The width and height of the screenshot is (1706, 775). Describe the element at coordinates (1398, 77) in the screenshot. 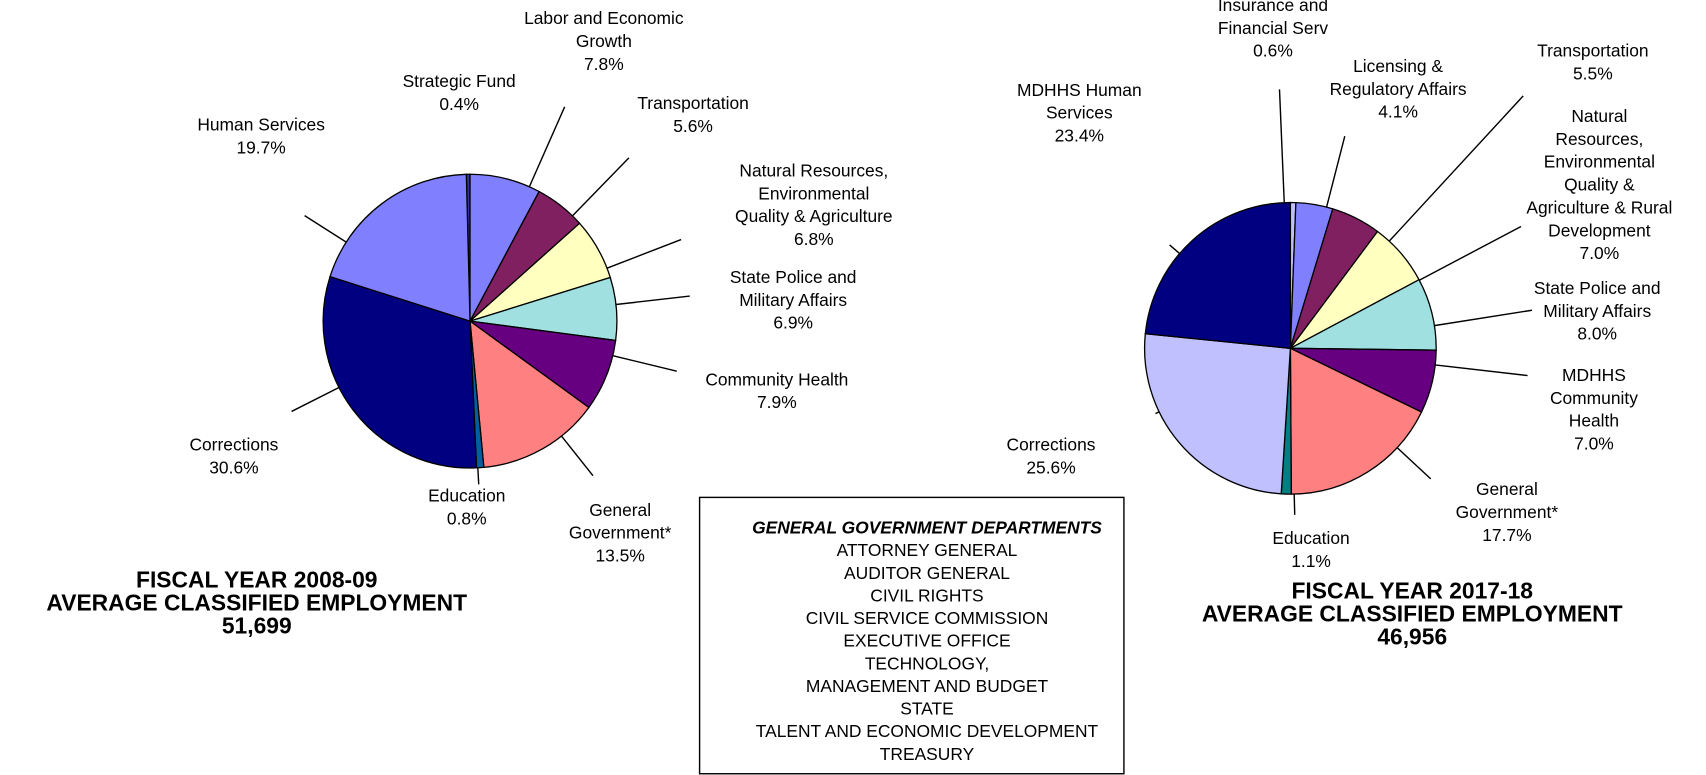

I see `slice-label: Licensing & Regulatory Affairs` at that location.